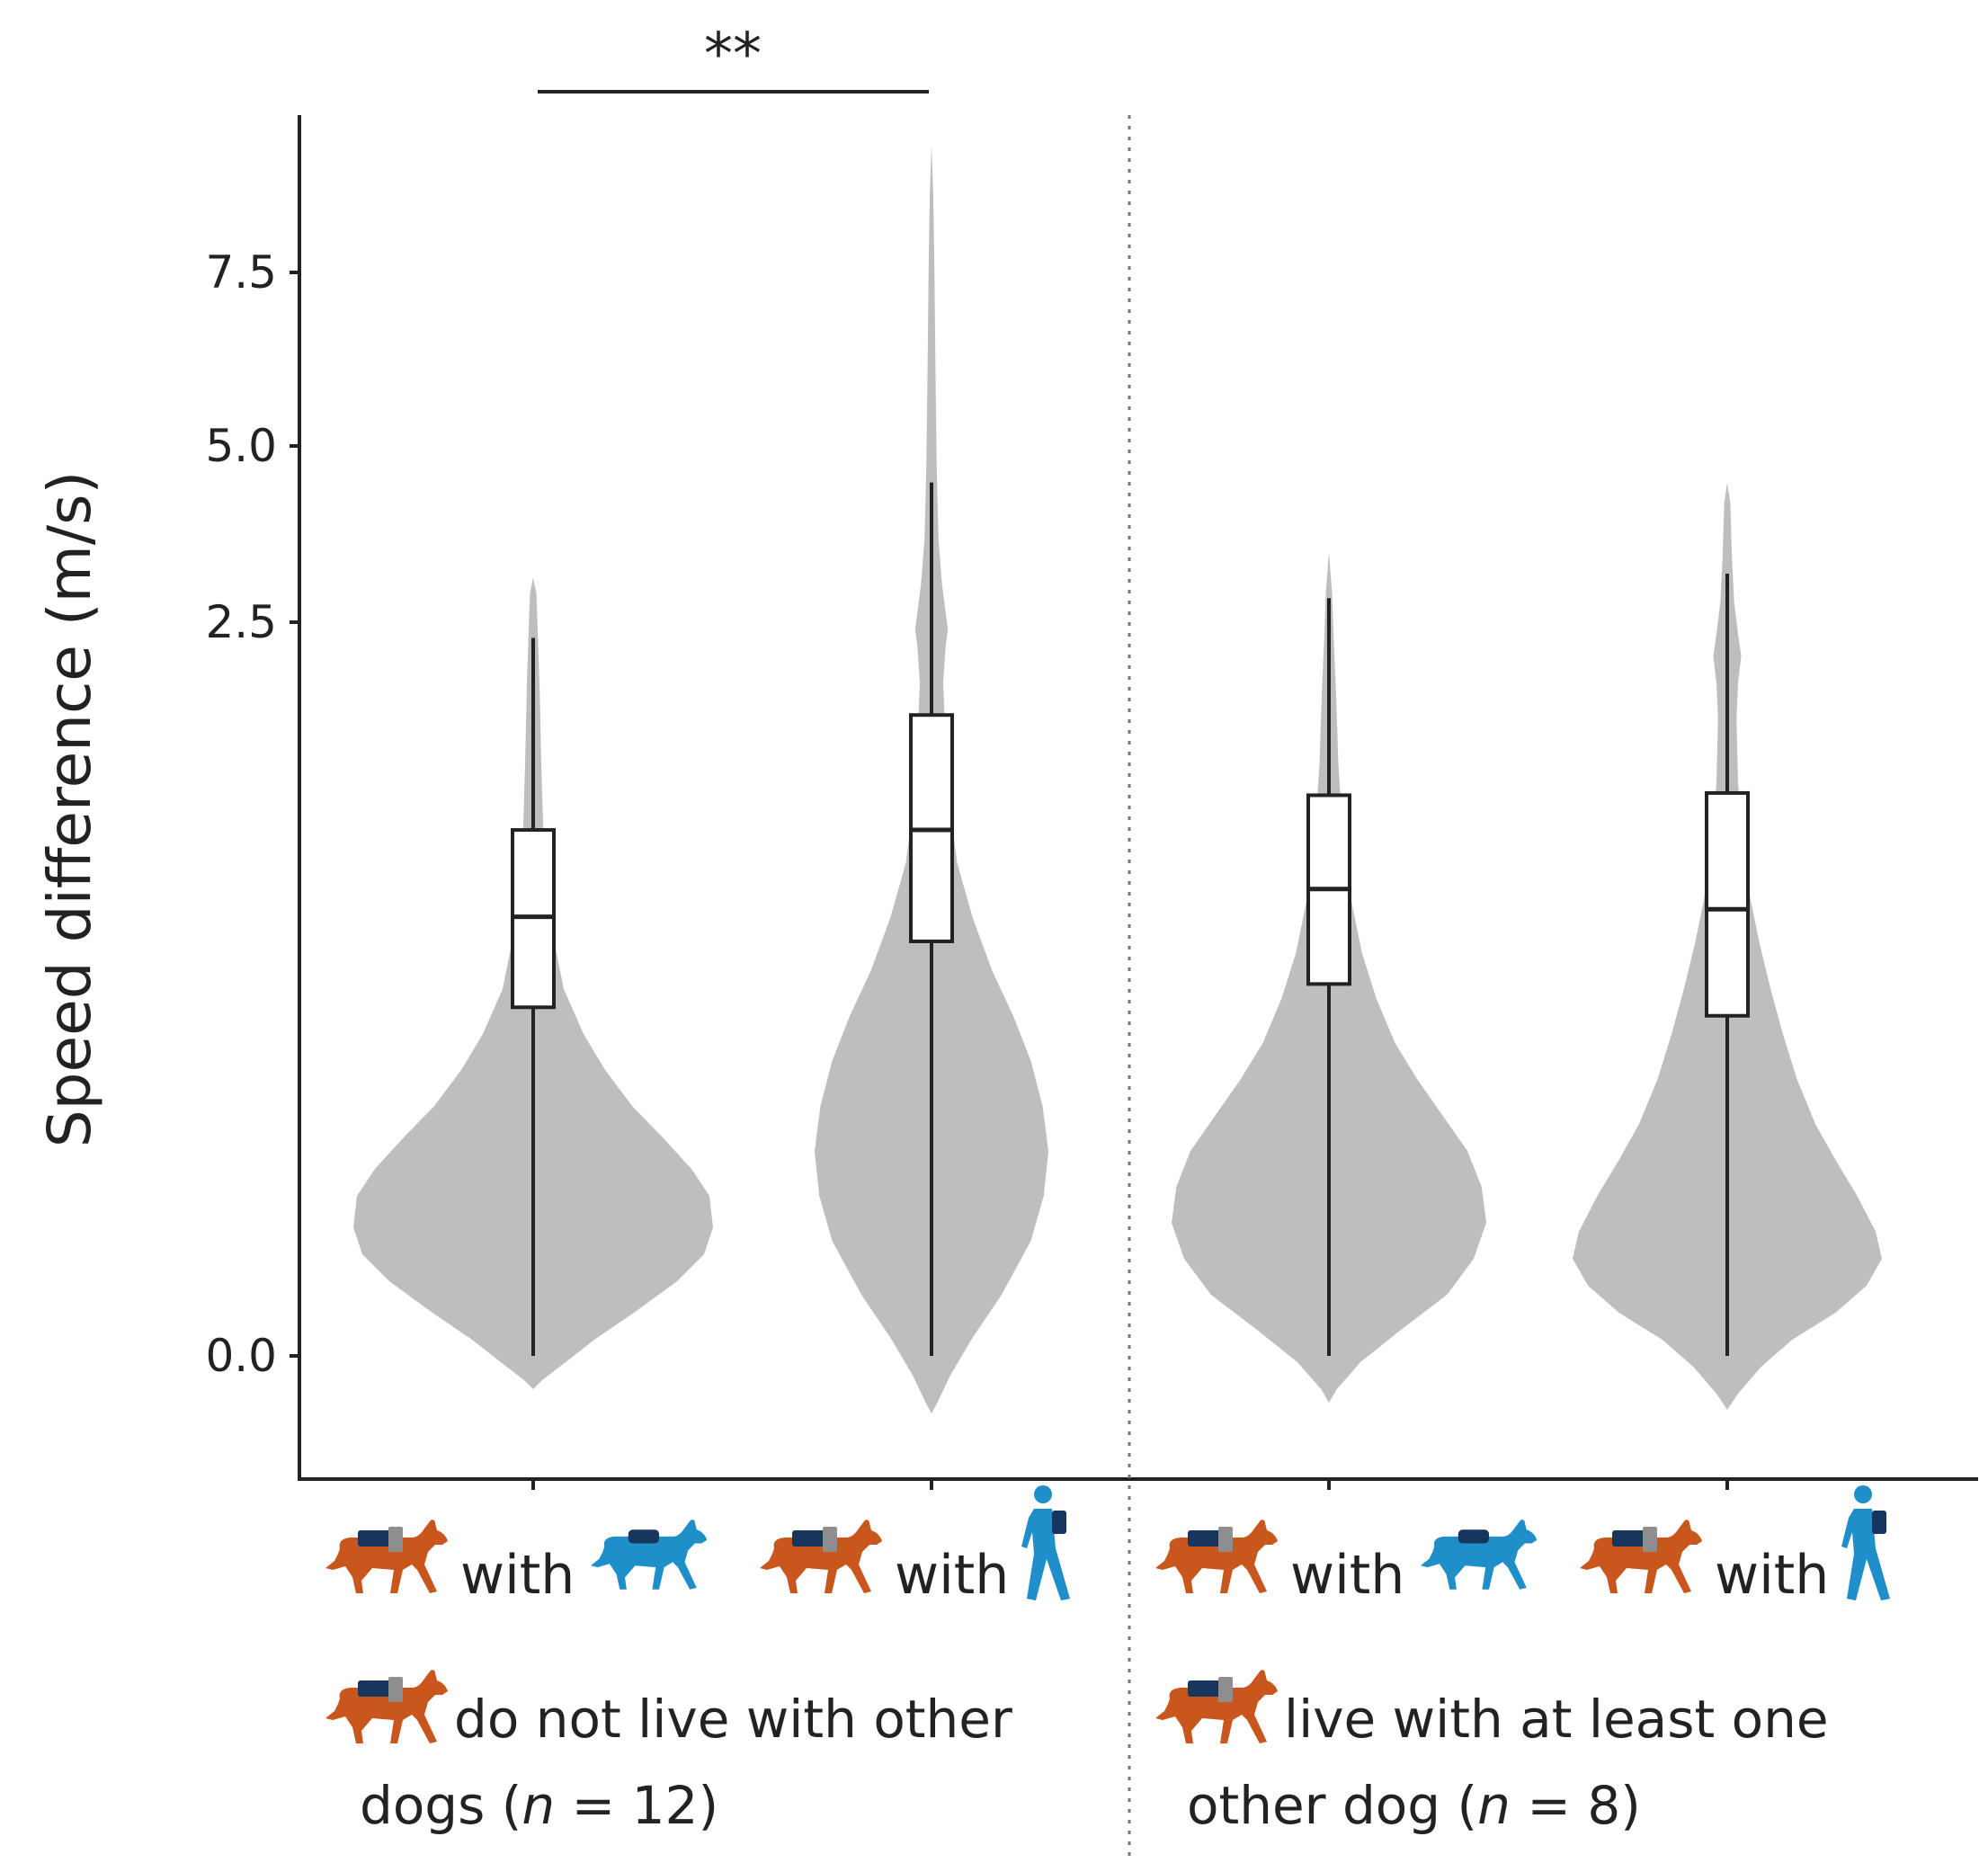  I want to click on group-label-1: do not live with other dogs (n = 12), so click(668, 1753).